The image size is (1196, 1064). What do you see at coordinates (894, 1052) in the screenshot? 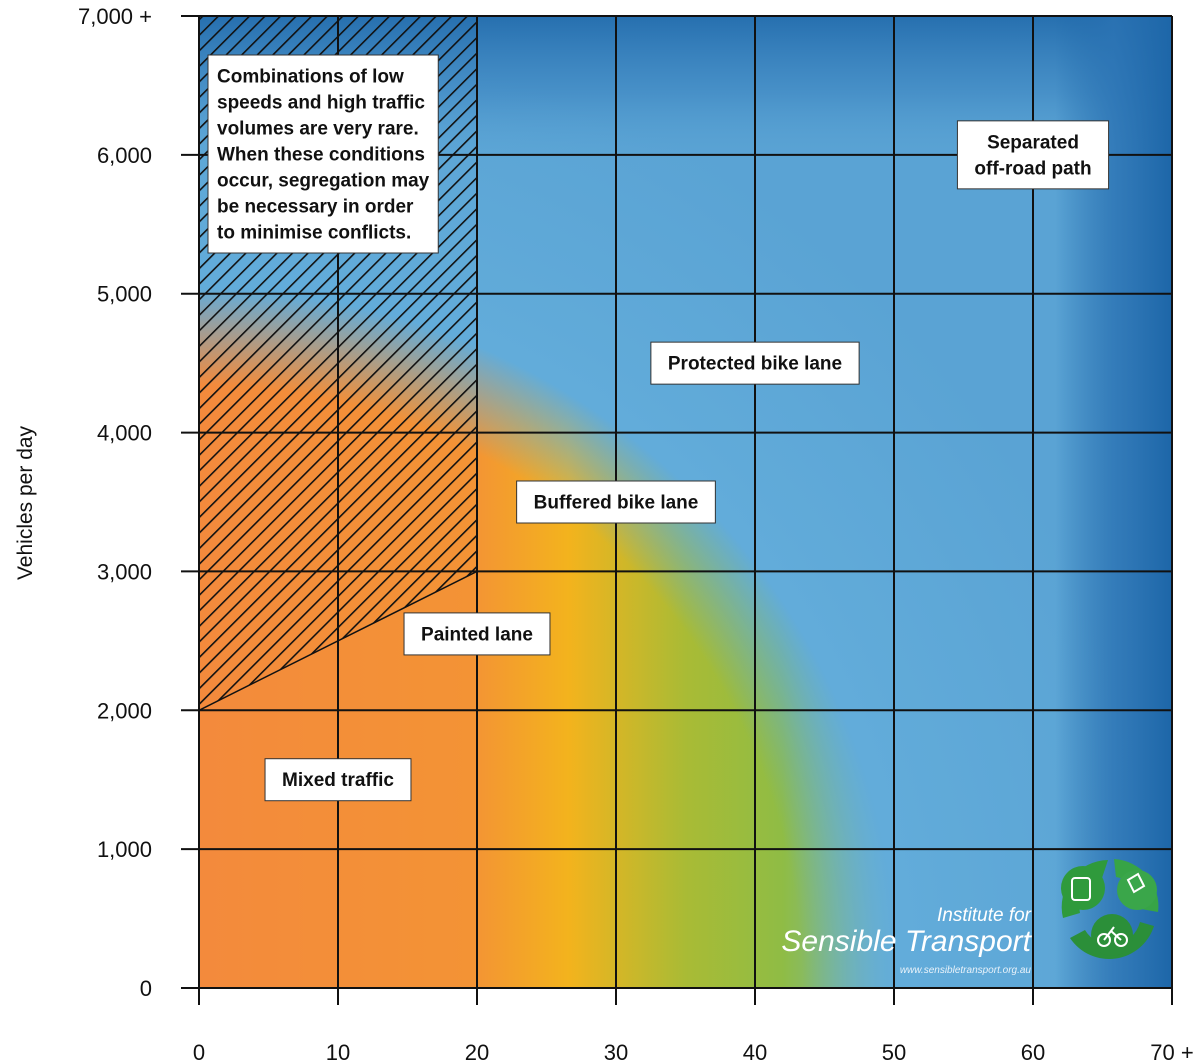
I see `x-tick-label: 50` at bounding box center [894, 1052].